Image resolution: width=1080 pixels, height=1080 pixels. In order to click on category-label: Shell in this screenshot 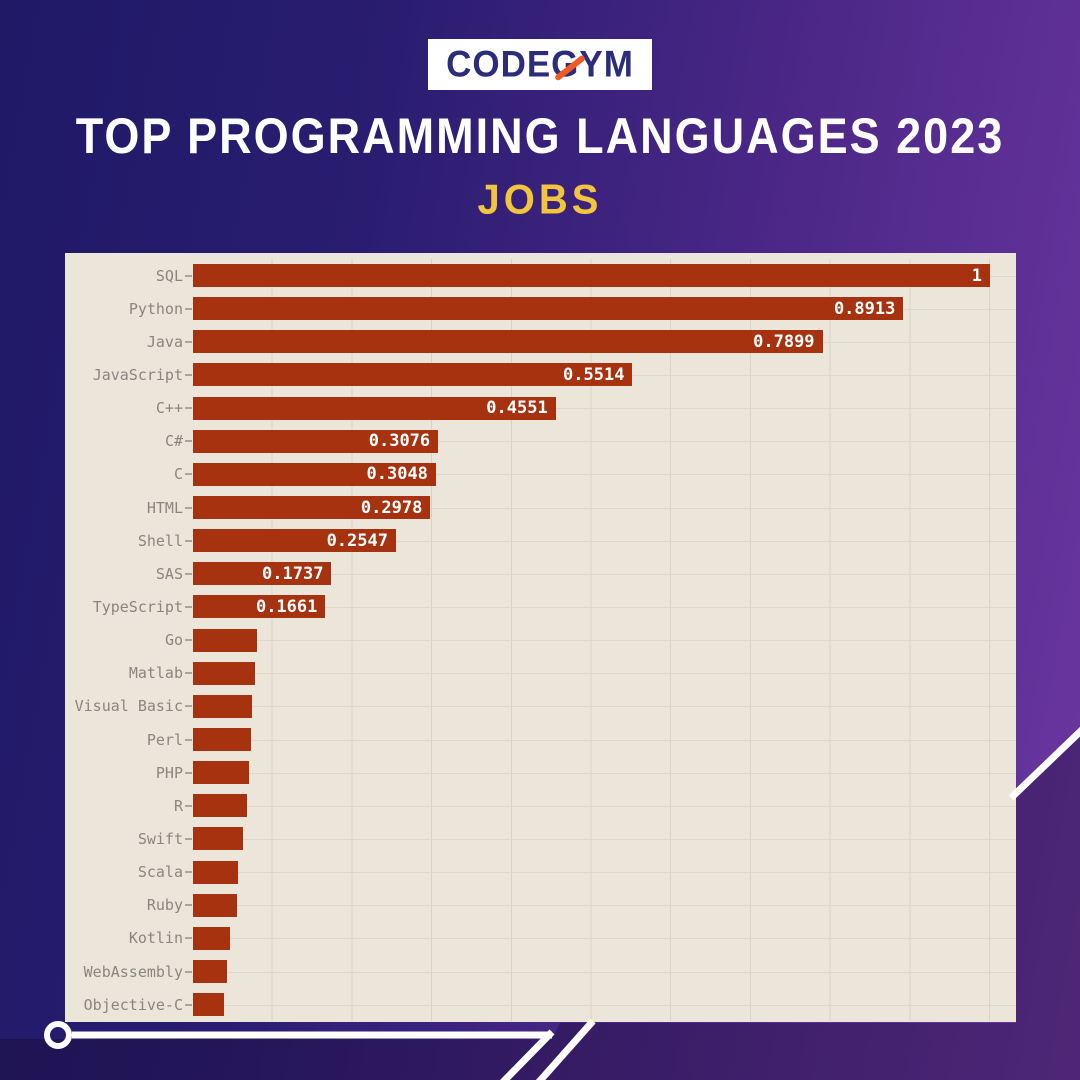, I will do `click(160, 540)`.